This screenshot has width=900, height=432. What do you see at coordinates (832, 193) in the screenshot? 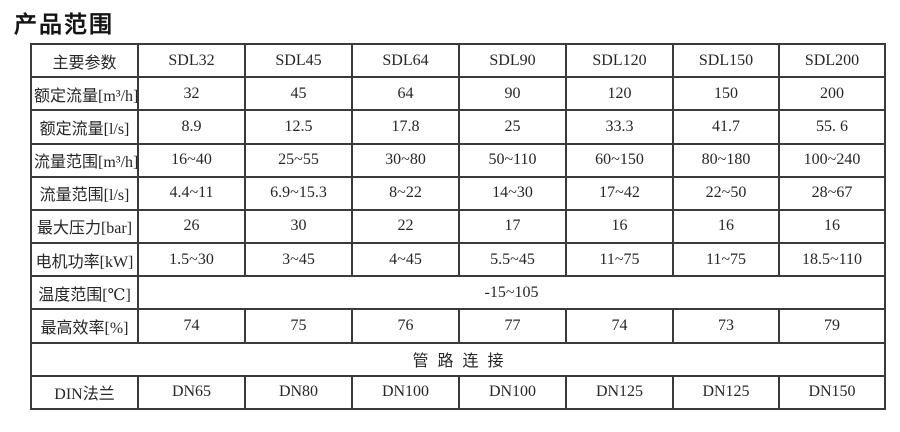
I see `value-cell: 28~67` at bounding box center [832, 193].